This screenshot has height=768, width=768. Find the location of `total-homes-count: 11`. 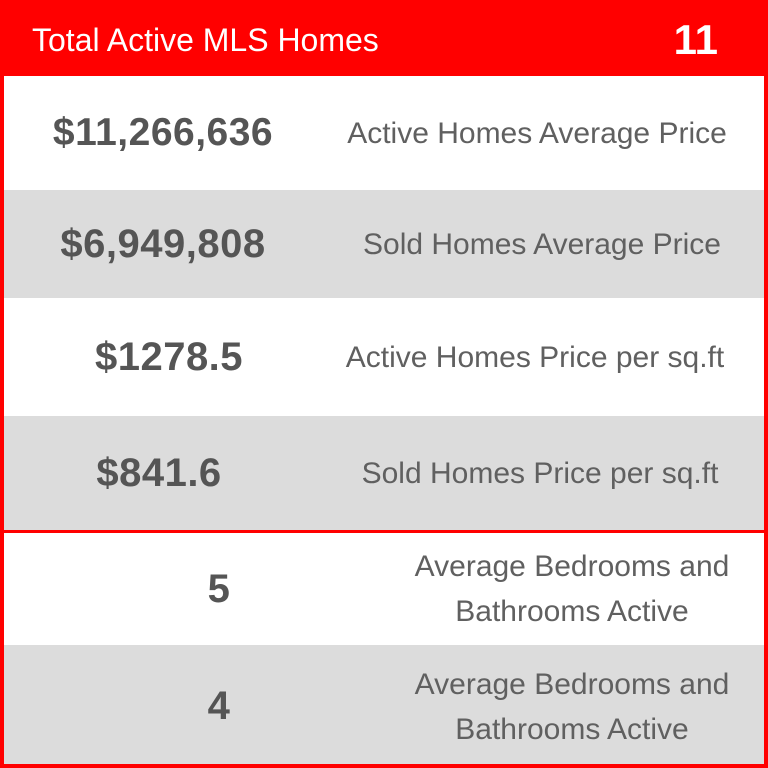

total-homes-count: 11 is located at coordinates (695, 39).